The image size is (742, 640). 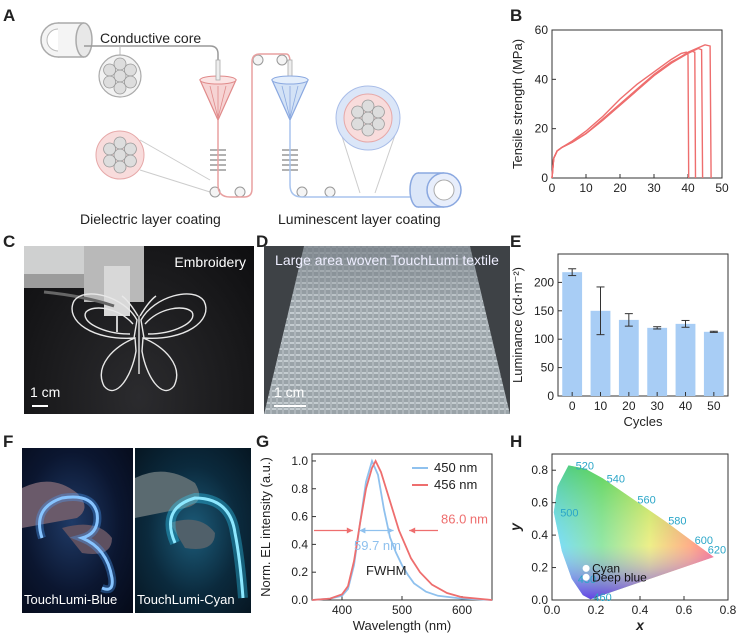 I want to click on take-up-spool, so click(x=435, y=190).